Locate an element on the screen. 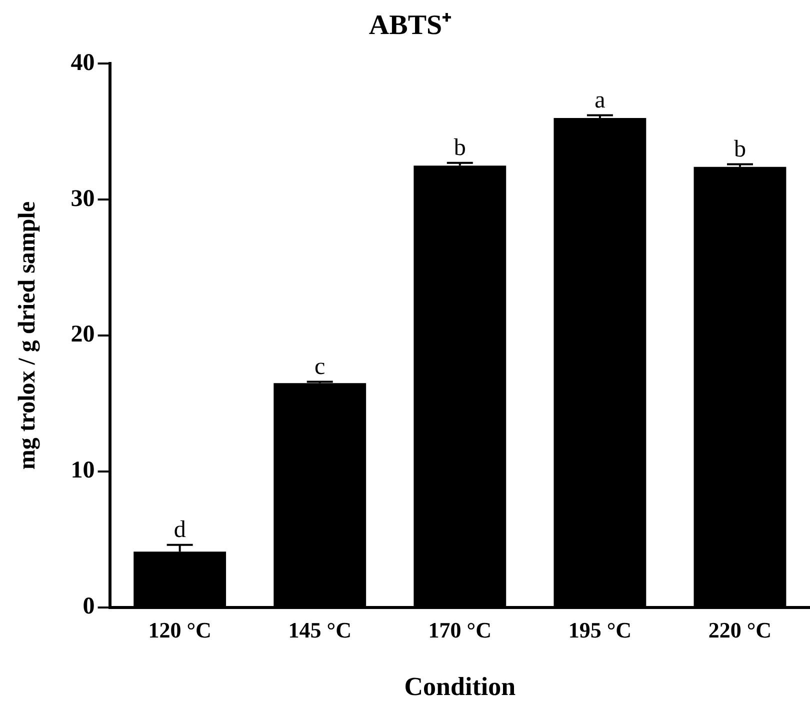 The width and height of the screenshot is (810, 718). y-tick-label: 0 is located at coordinates (88, 607).